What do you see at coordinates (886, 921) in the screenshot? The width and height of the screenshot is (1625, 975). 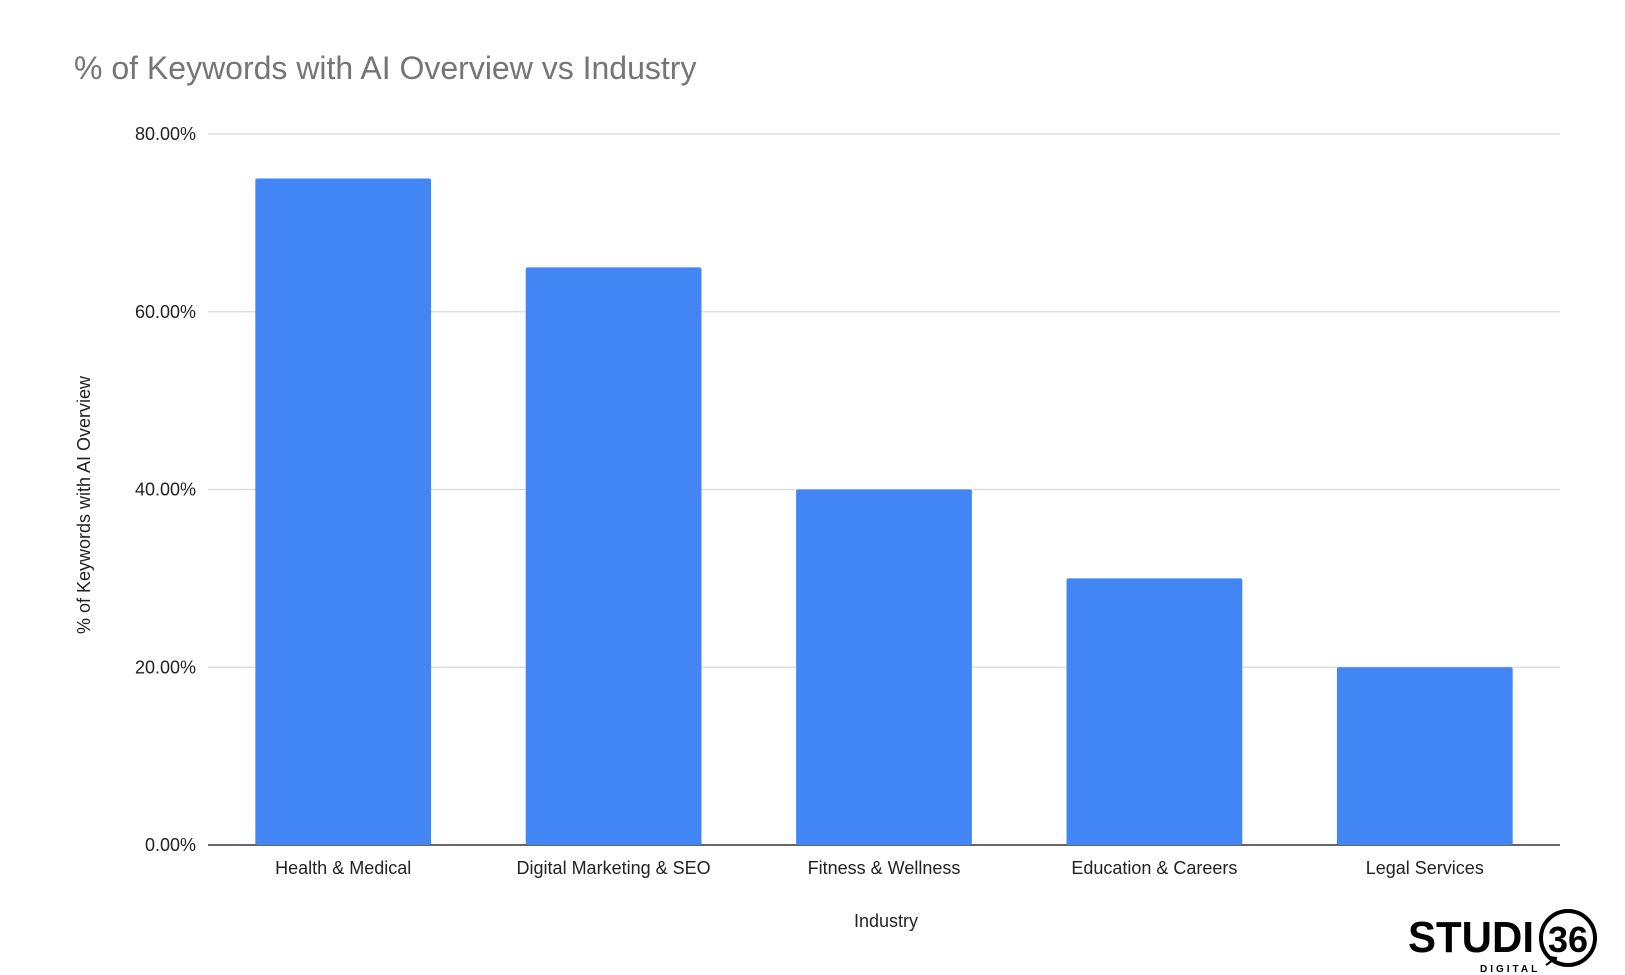 I see `x-axis-title: Industry` at bounding box center [886, 921].